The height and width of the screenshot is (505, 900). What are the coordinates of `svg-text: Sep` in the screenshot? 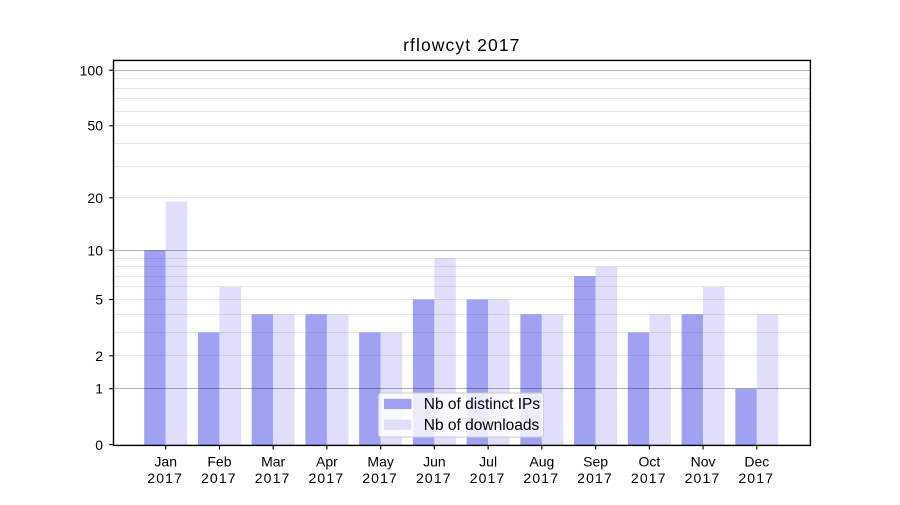 It's located at (595, 462).